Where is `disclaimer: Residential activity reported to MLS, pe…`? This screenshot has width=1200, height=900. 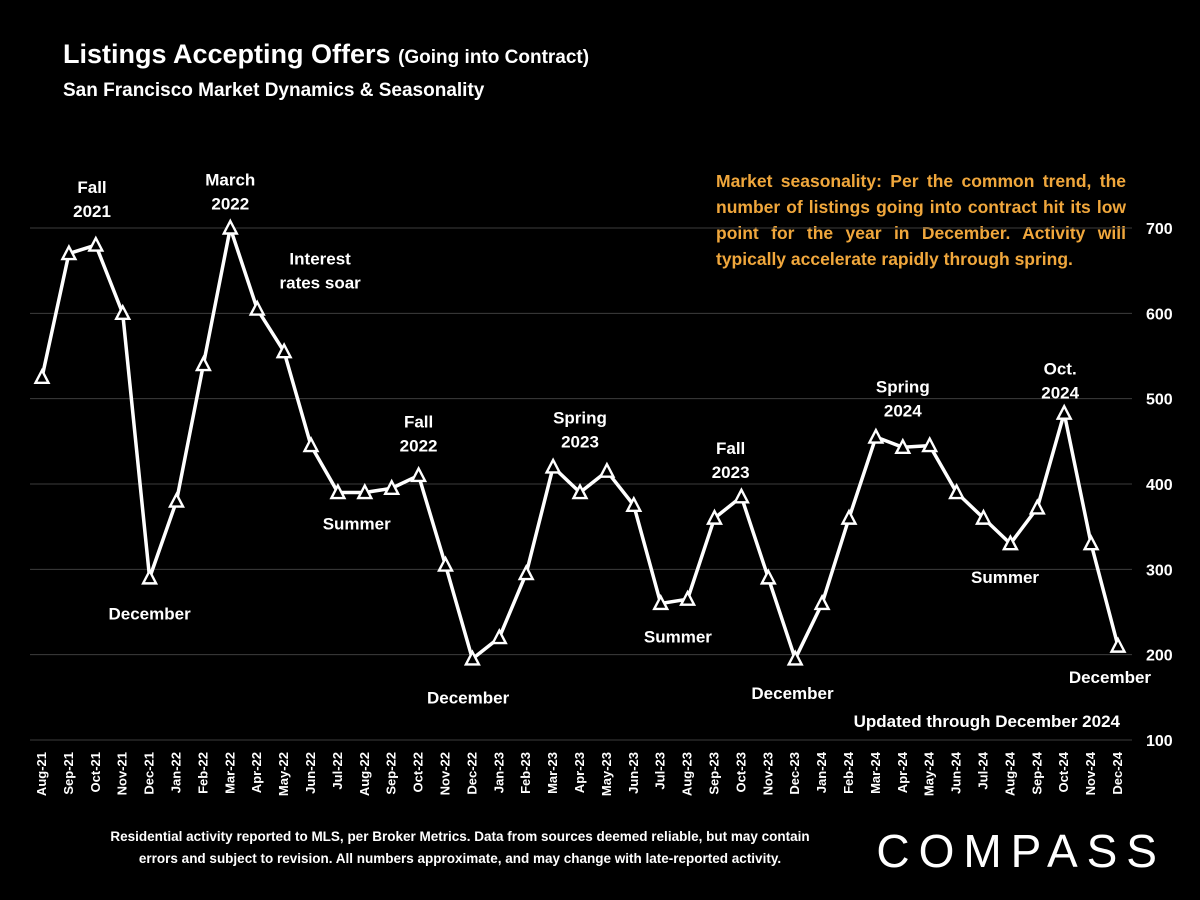
disclaimer: Residential activity reported to MLS, pe… is located at coordinates (460, 848).